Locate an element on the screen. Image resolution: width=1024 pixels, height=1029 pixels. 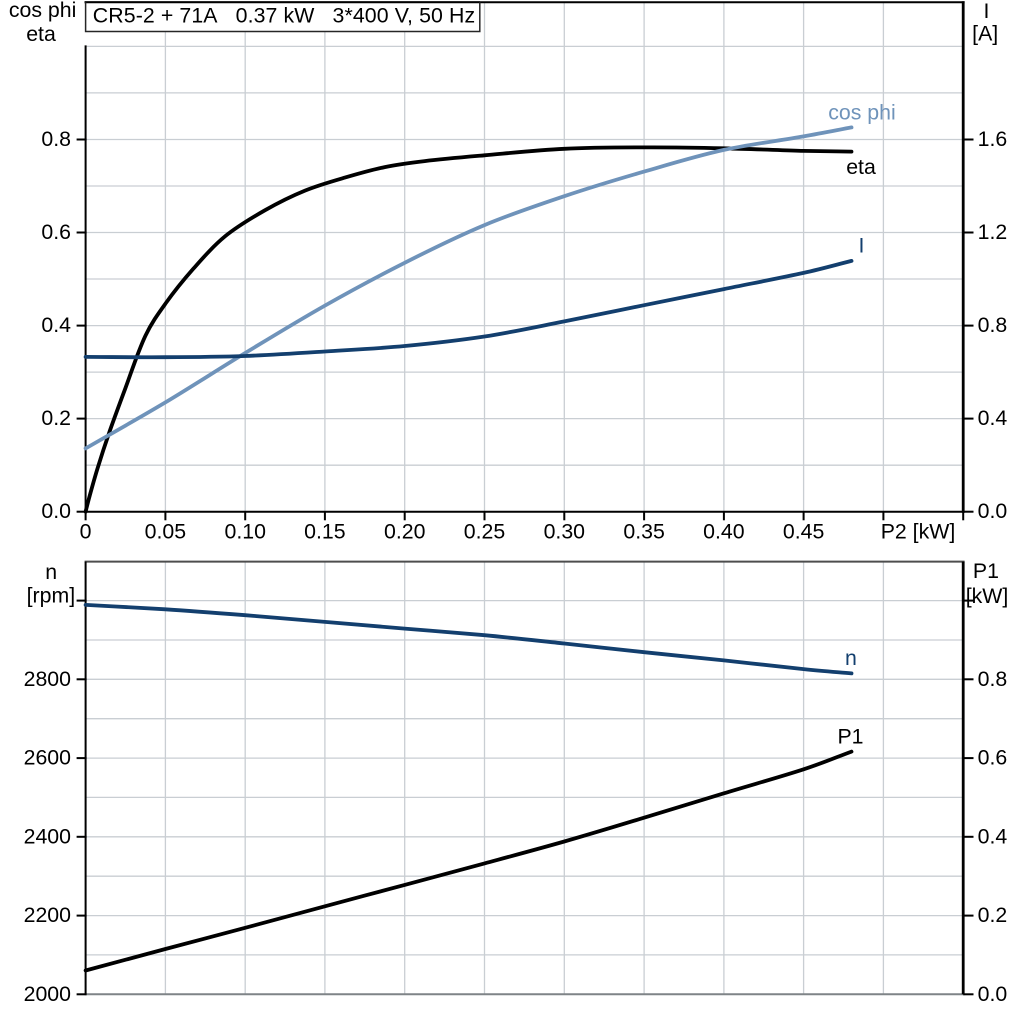
svg-text: 0.10 is located at coordinates (245, 531).